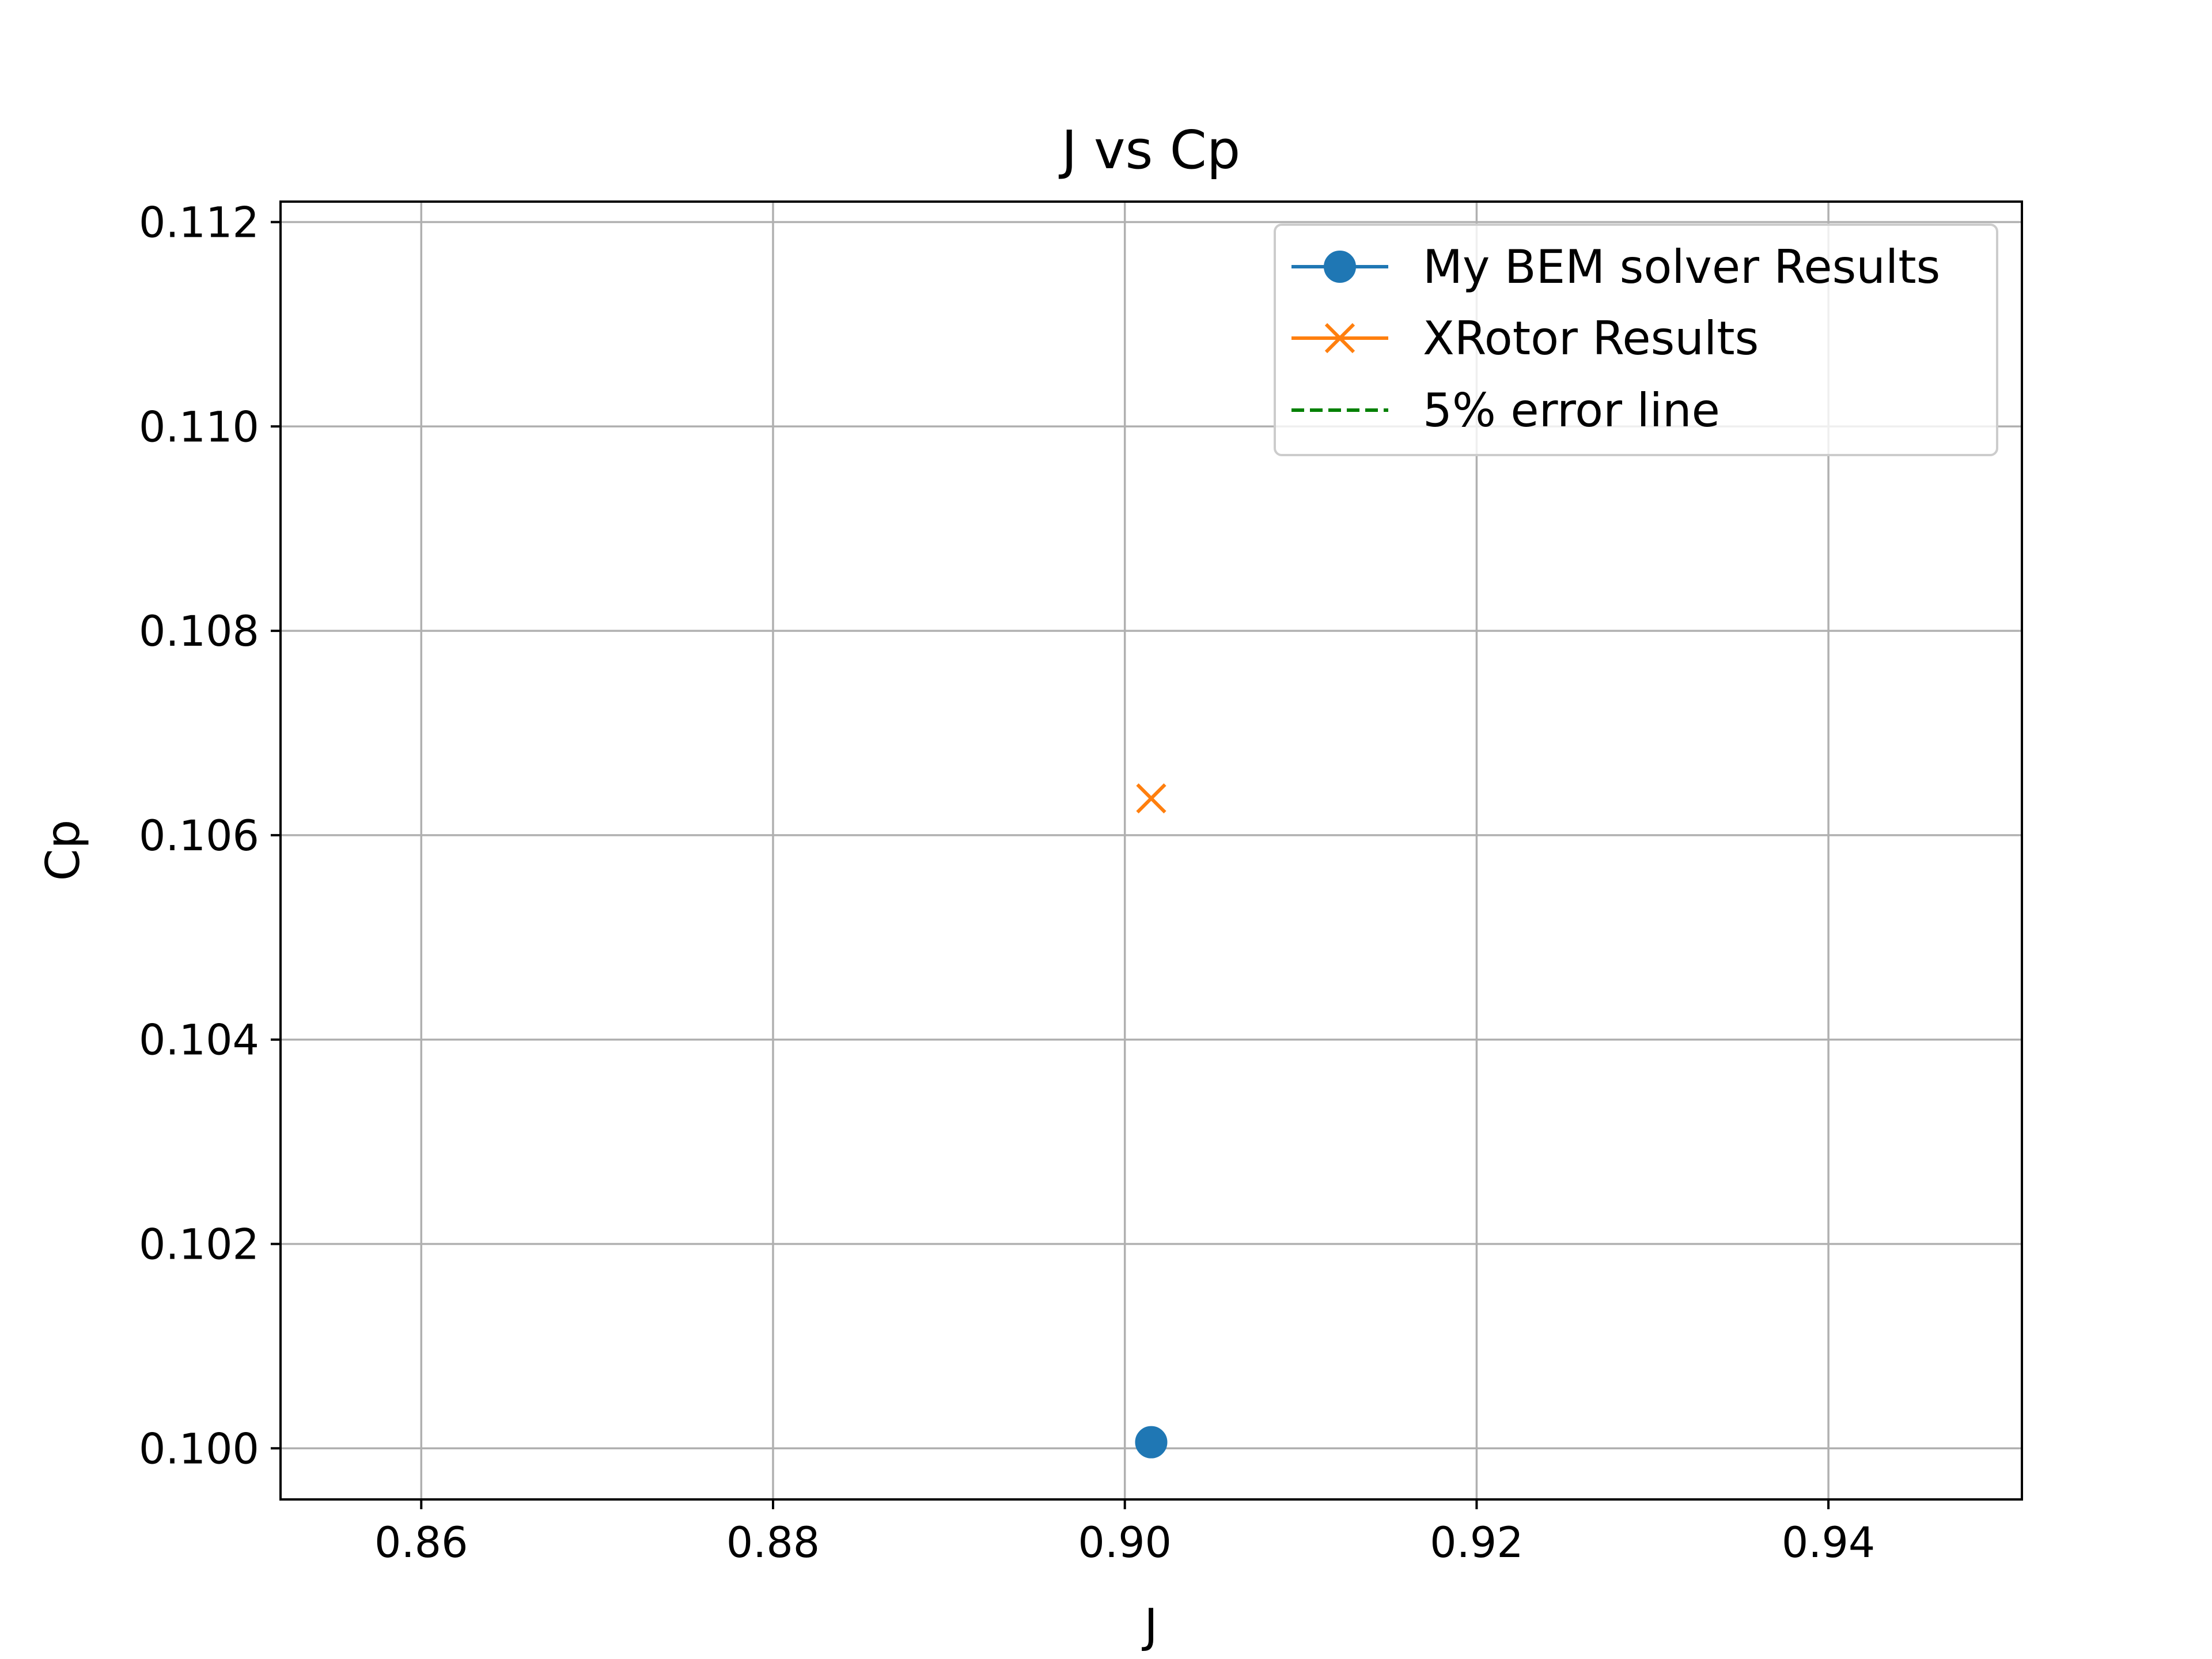 Image resolution: width=2212 pixels, height=1659 pixels. Describe the element at coordinates (199, 222) in the screenshot. I see `y-tick-label: 0.112` at that location.